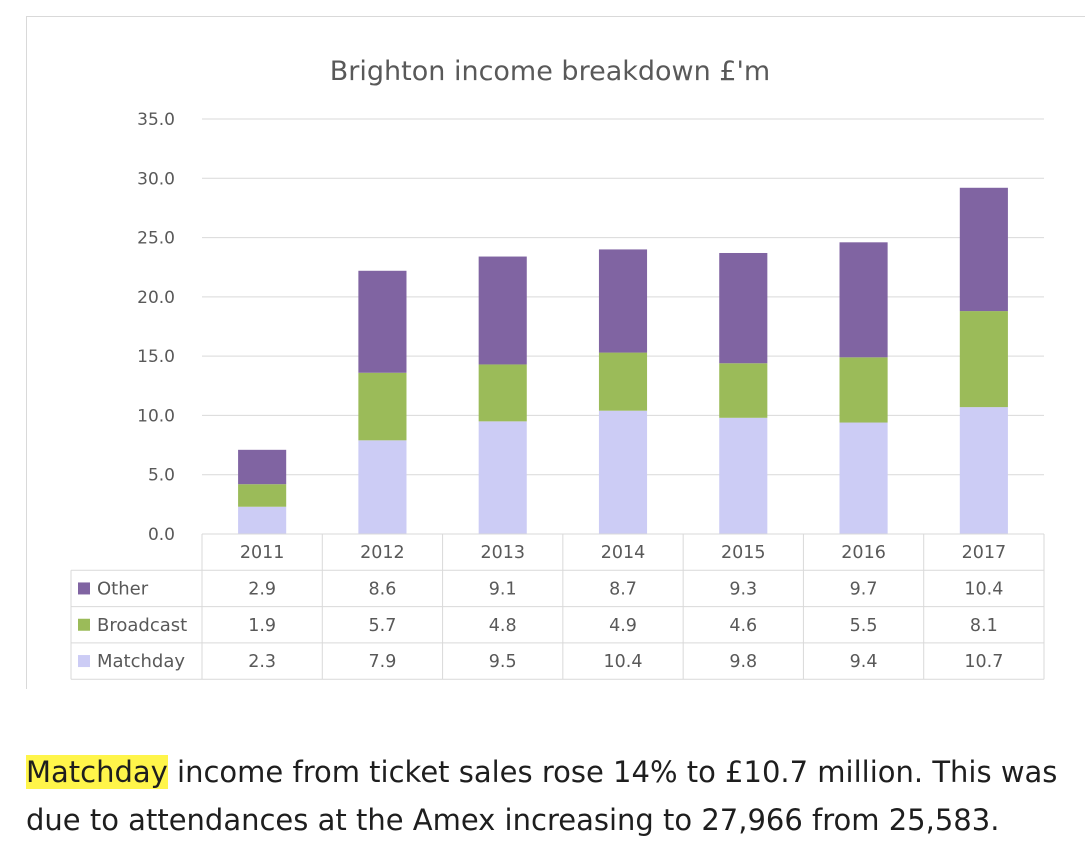 The height and width of the screenshot is (862, 1086). I want to click on x-tick-label: 2014, so click(623, 553).